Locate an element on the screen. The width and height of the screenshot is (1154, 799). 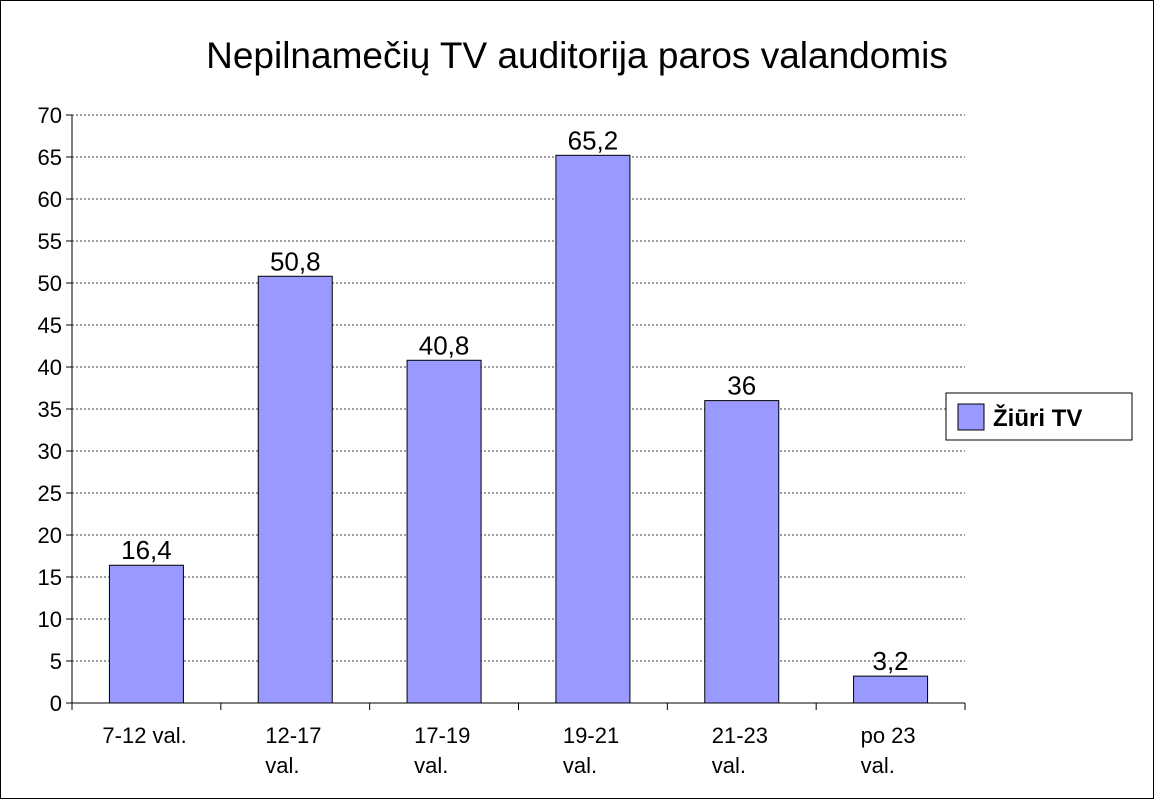
y-tick-label: 20 is located at coordinates (50, 535).